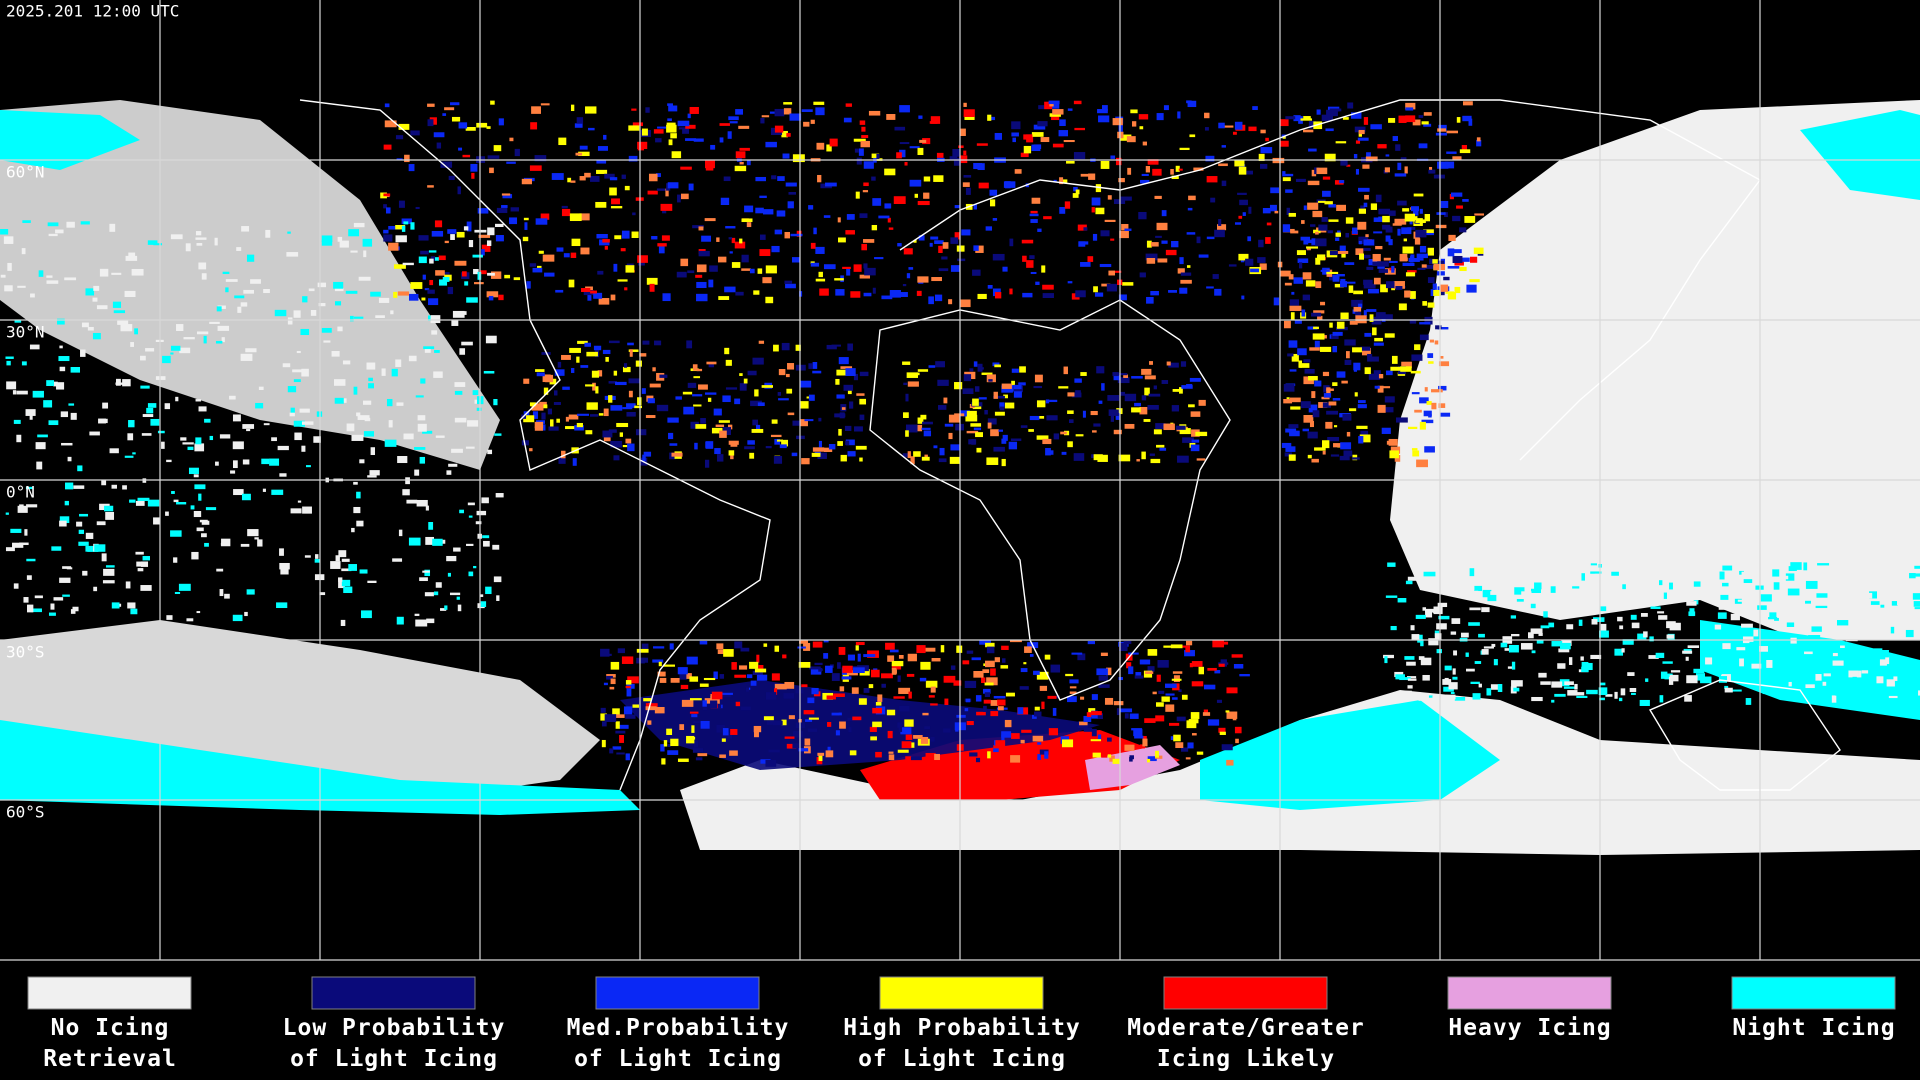  Describe the element at coordinates (394, 1059) in the screenshot. I see `legend-label: of Light Icing` at that location.